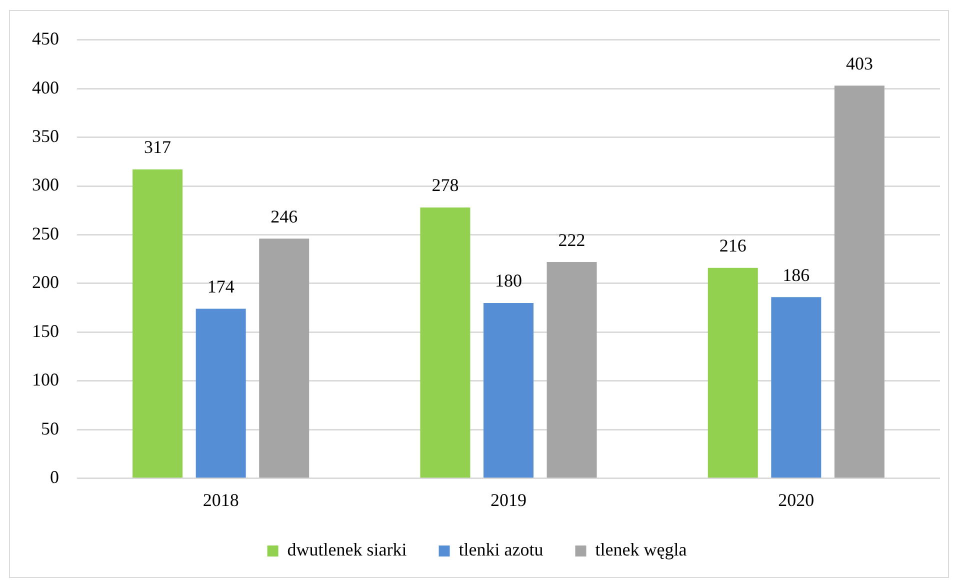 The height and width of the screenshot is (580, 957). I want to click on x-tick-label: 2020, so click(796, 500).